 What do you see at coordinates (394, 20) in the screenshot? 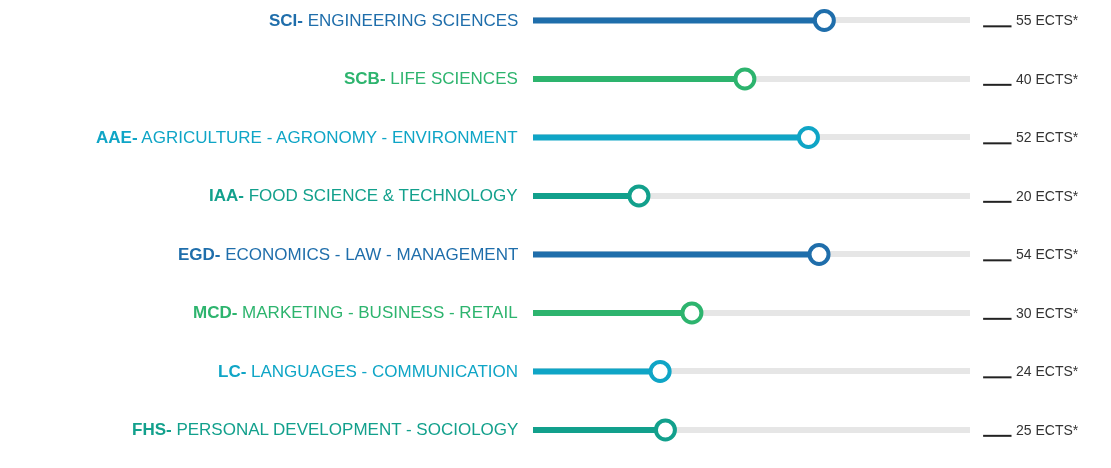
I see `y-tick-label: SCI- ENGINEERING SCIENCES` at bounding box center [394, 20].